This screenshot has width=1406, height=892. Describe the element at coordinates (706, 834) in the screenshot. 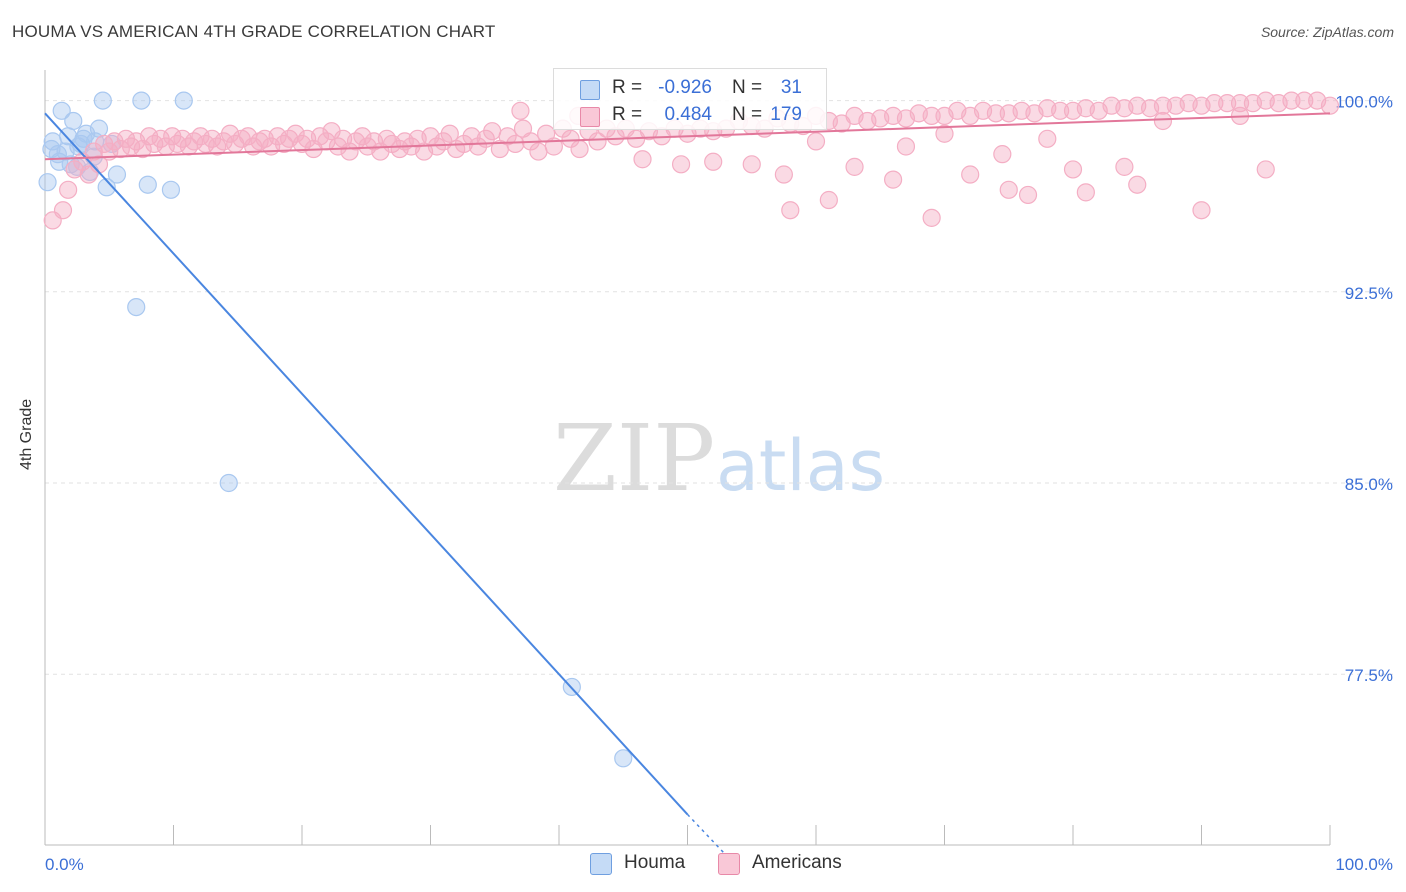

I see `houma-trendline-extension` at that location.